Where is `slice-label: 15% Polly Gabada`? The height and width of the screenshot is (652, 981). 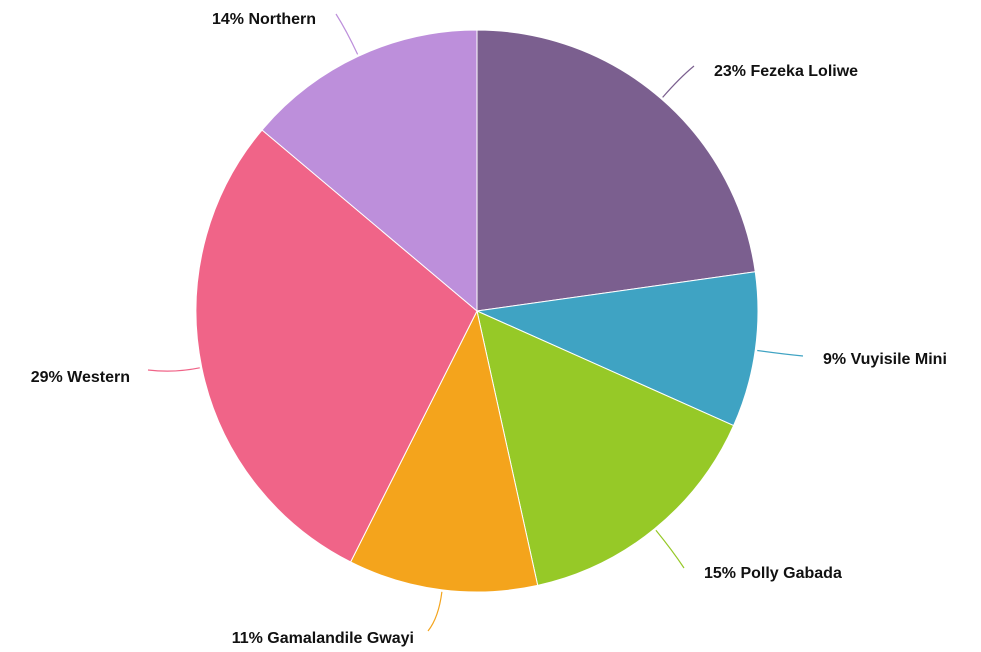 slice-label: 15% Polly Gabada is located at coordinates (773, 573).